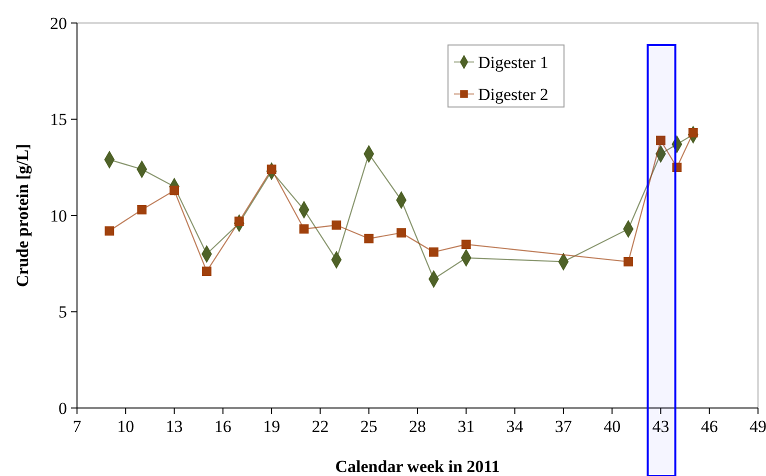  What do you see at coordinates (466, 426) in the screenshot?
I see `x-tick-label: 31` at bounding box center [466, 426].